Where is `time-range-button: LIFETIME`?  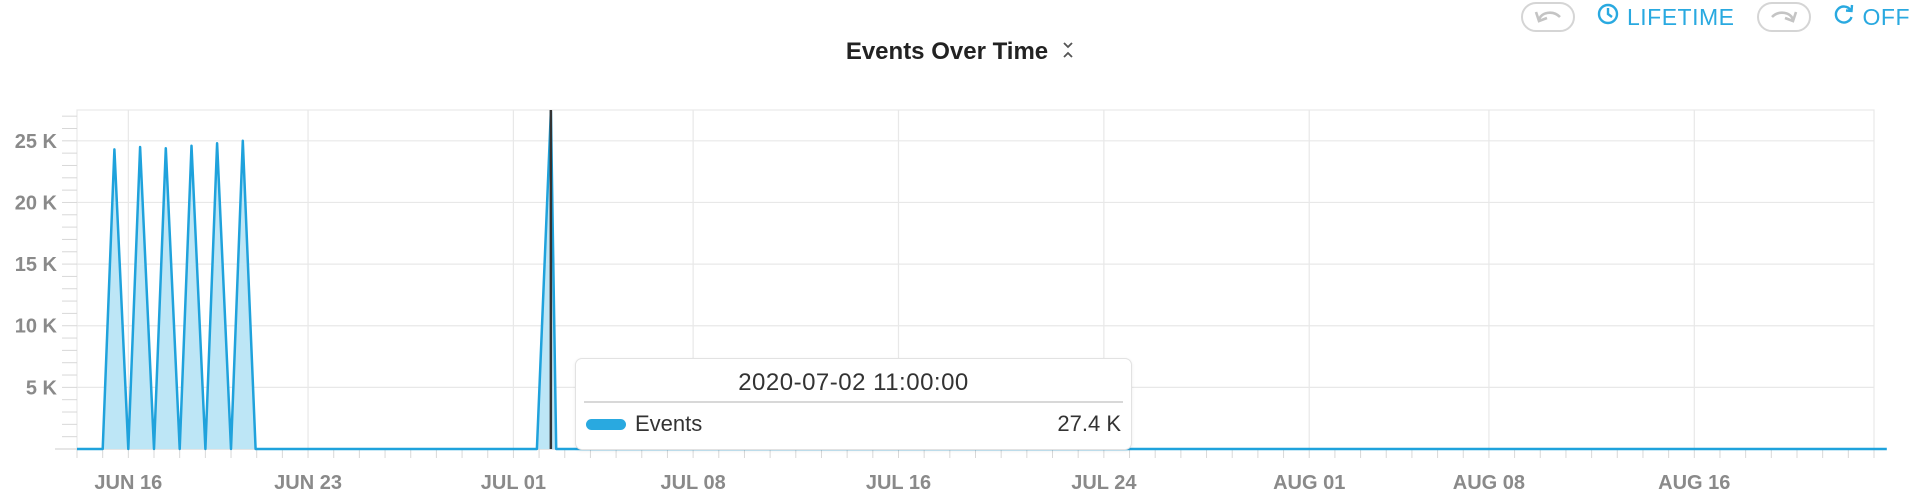 time-range-button: LIFETIME is located at coordinates (1666, 17).